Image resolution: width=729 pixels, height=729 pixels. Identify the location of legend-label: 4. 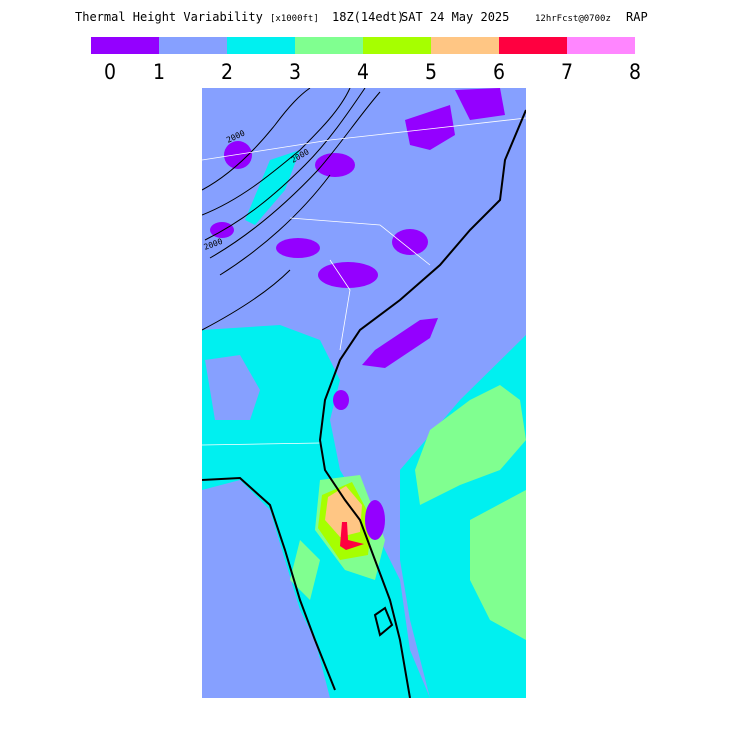
(363, 72).